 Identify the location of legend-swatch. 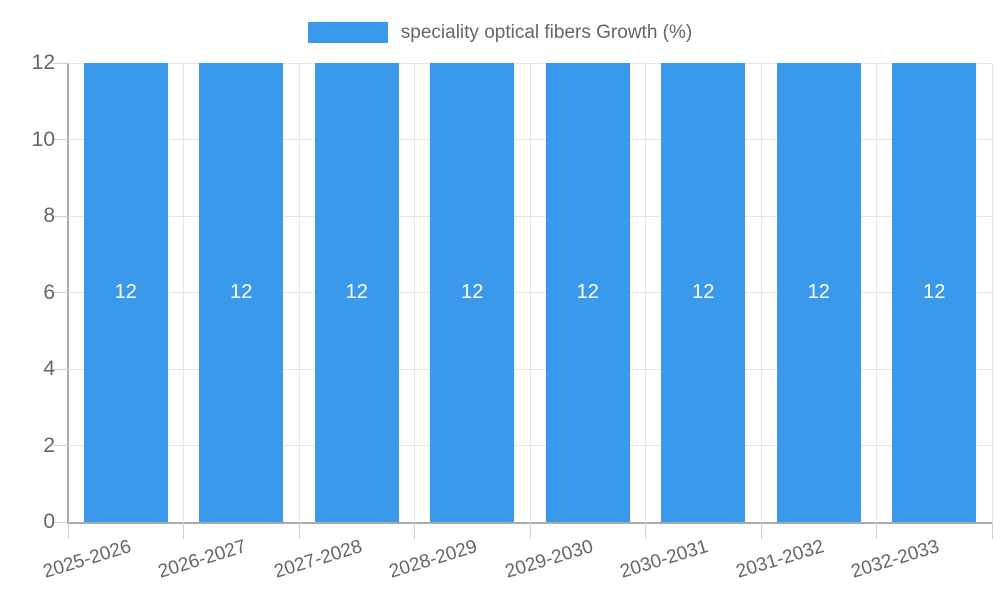
(347, 32).